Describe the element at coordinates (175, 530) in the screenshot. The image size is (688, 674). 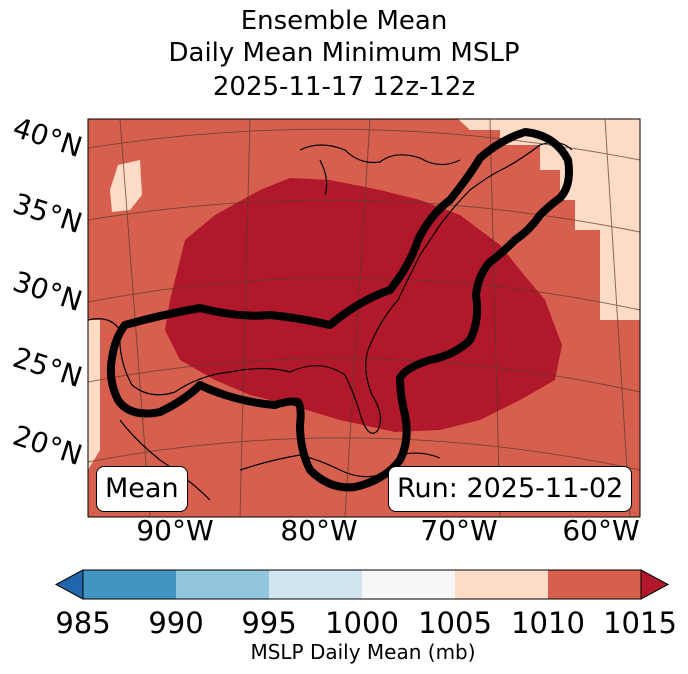
I see `lon-label-90w: 90°W` at that location.